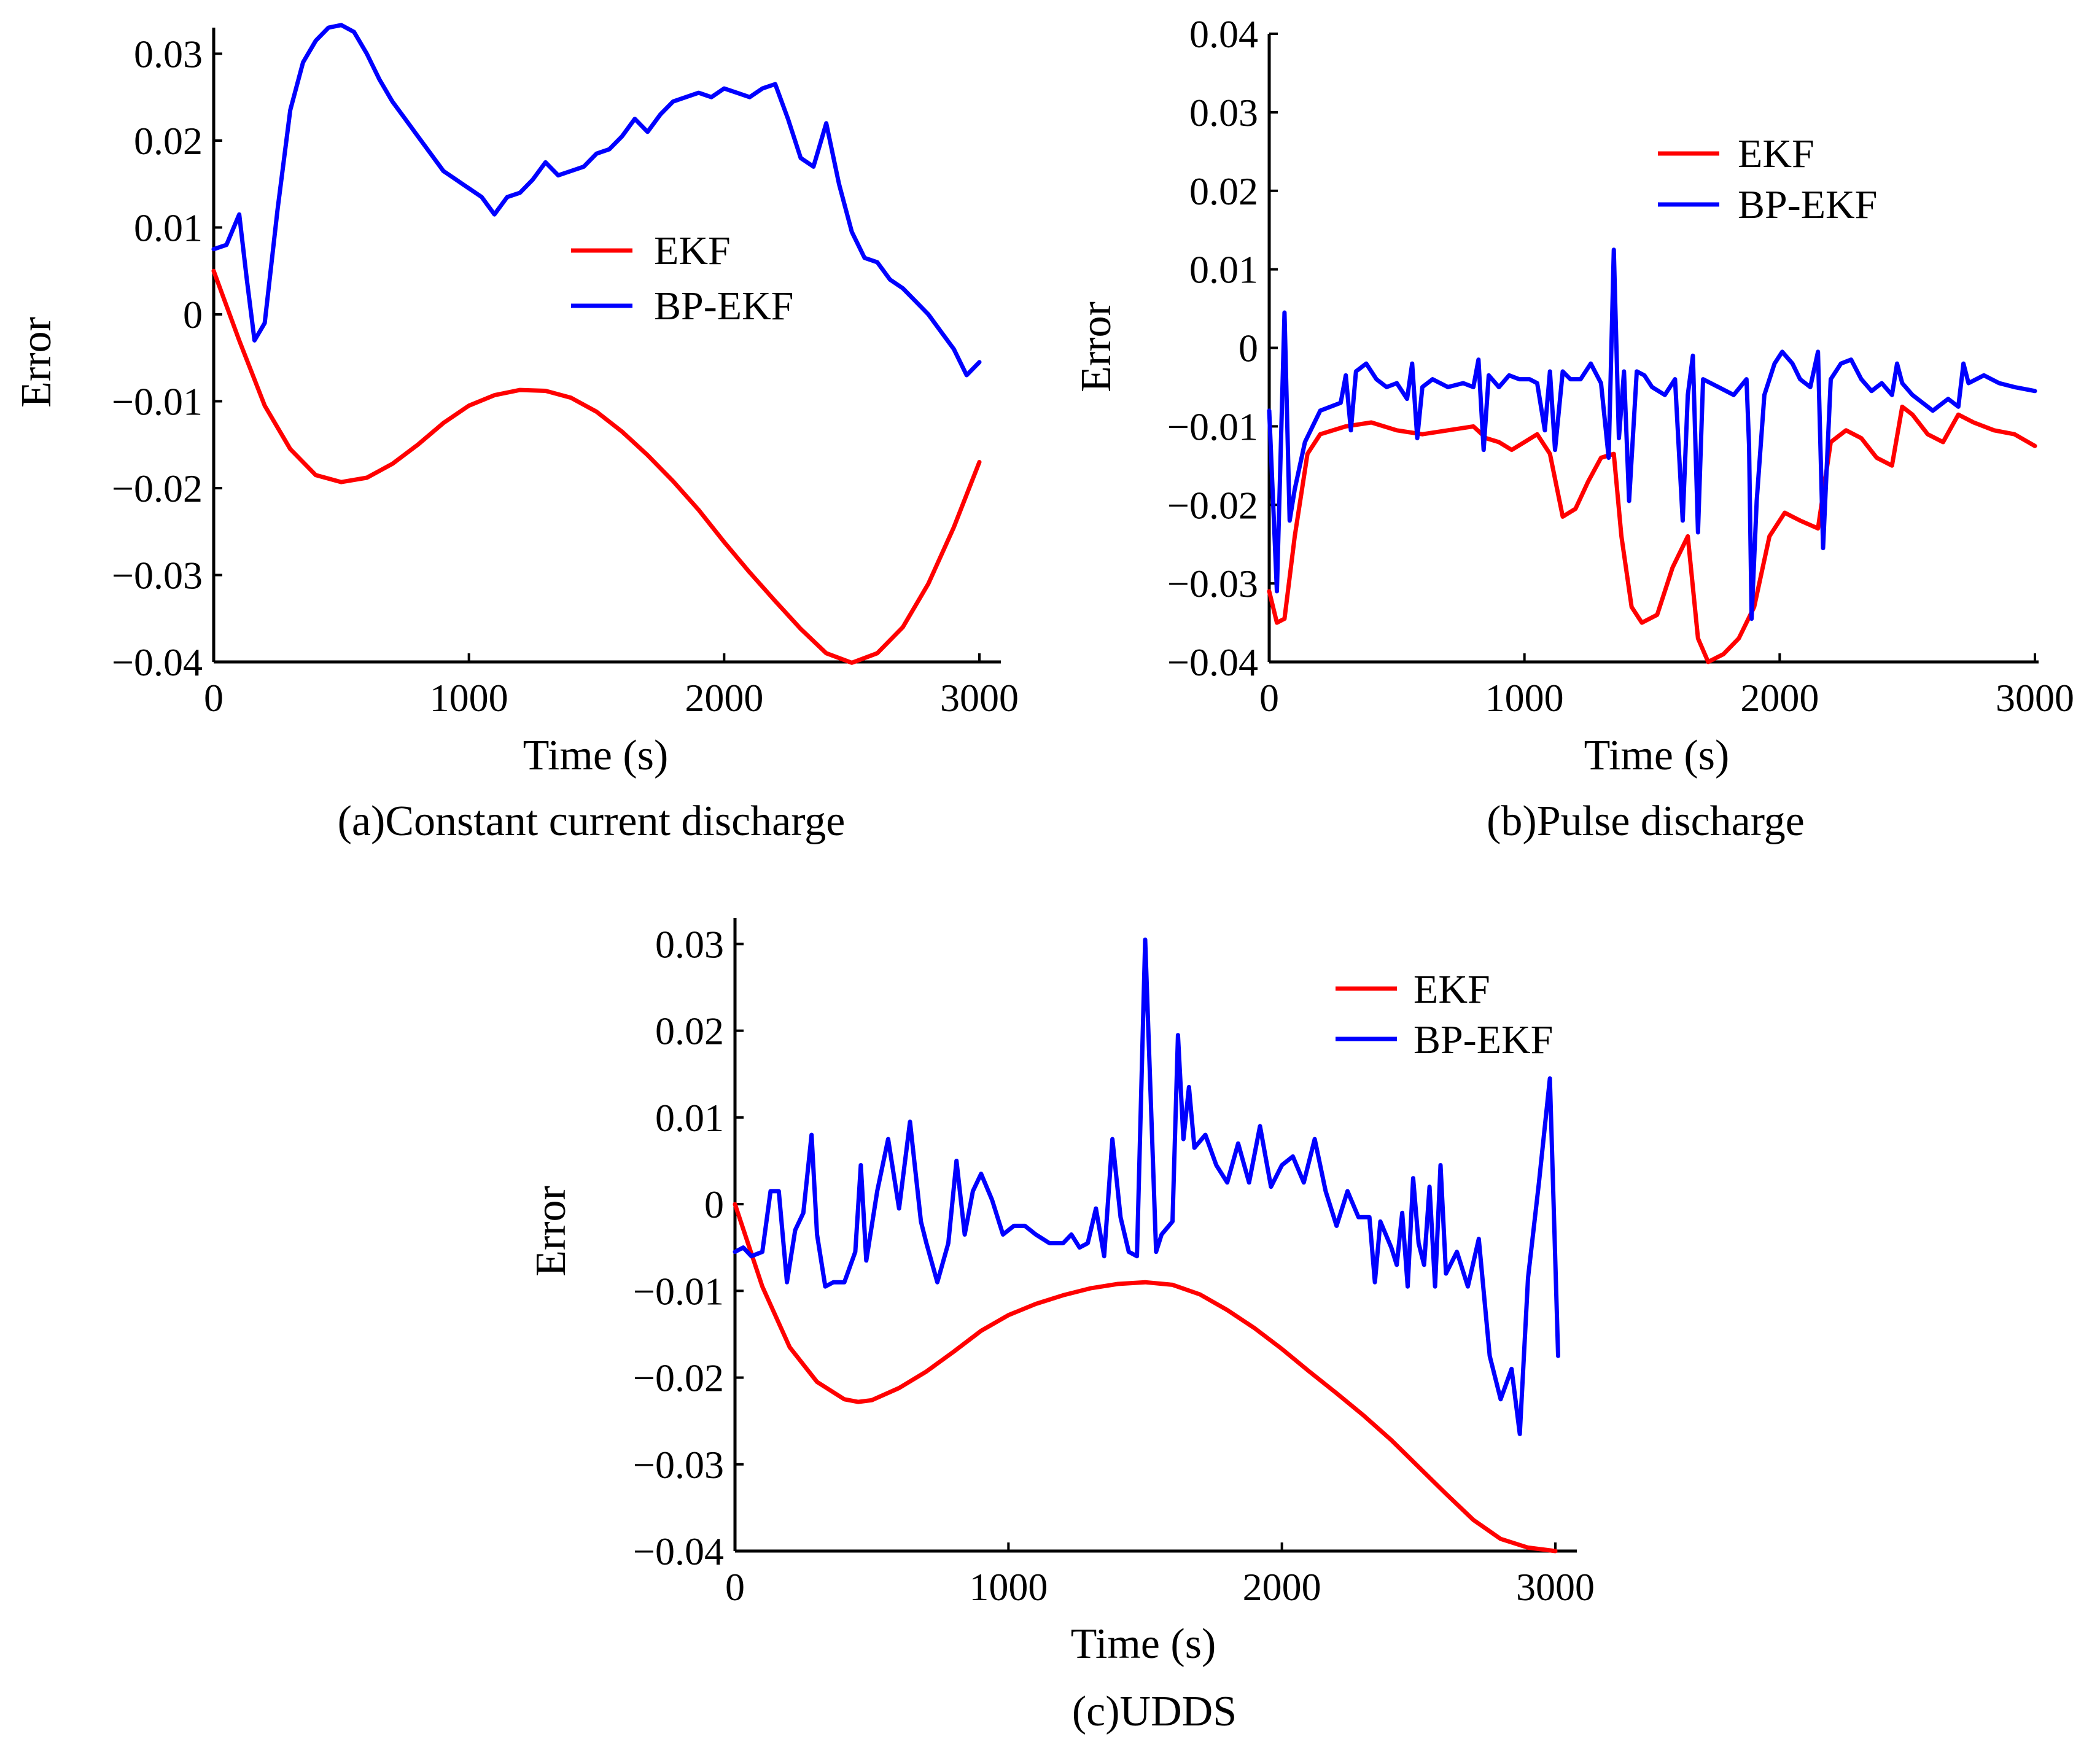 This screenshot has width=2100, height=1750. Describe the element at coordinates (979, 698) in the screenshot. I see `panel-a-x-tick-label: 3000` at that location.